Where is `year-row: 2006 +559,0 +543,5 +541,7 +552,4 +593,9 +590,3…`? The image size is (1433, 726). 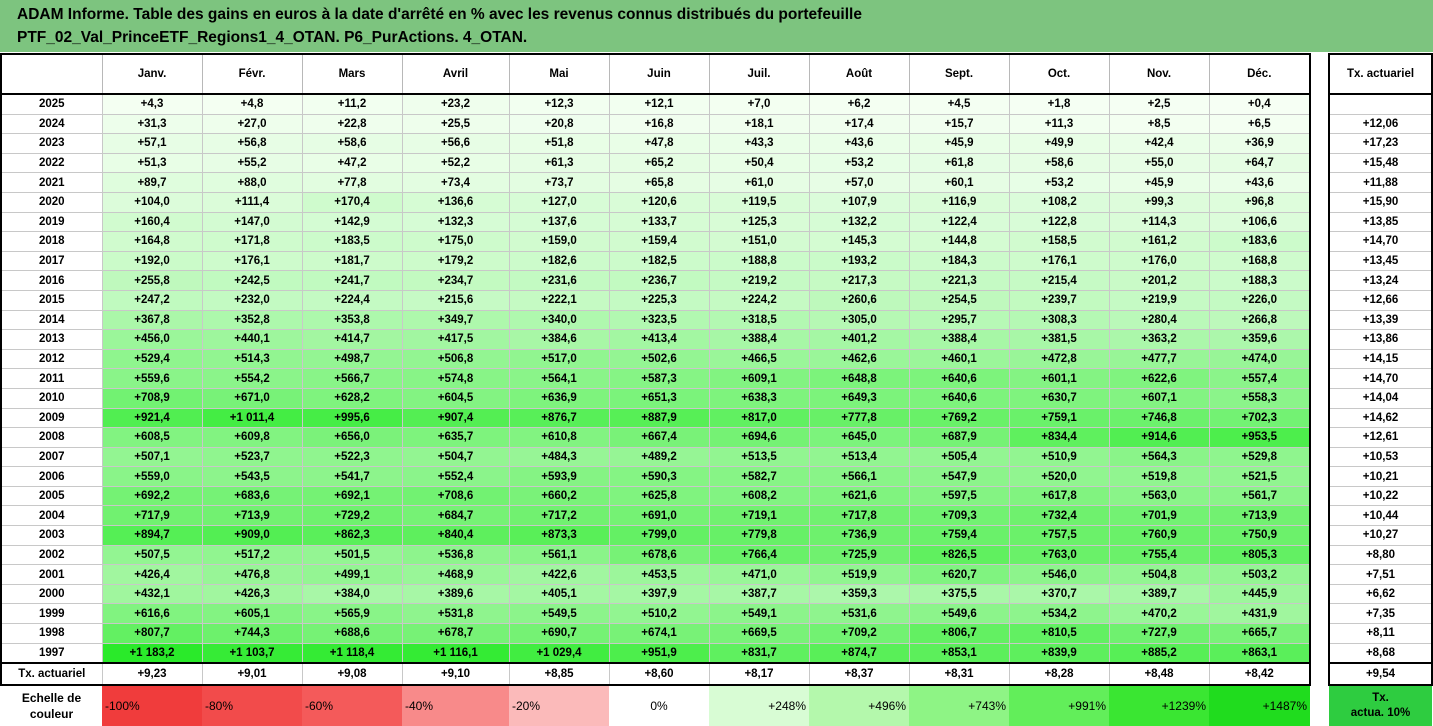 year-row: 2006 +559,0 +543,5 +541,7 +552,4 +593,9 +590,3… is located at coordinates (655, 476).